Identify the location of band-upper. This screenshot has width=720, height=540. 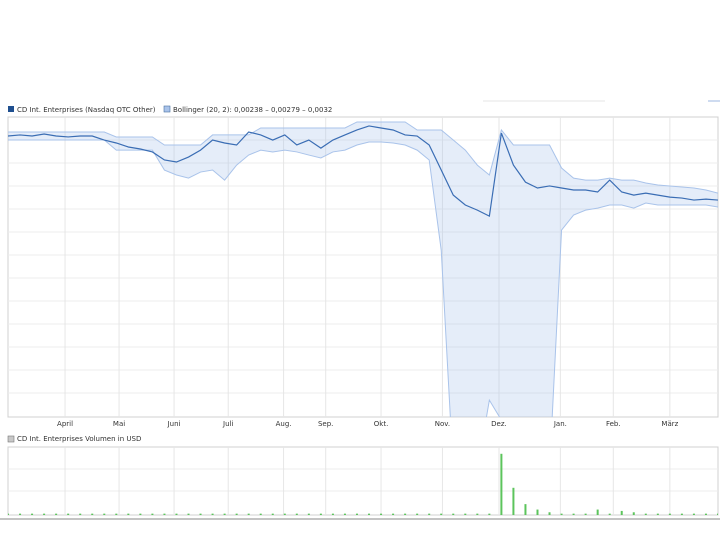
(363, 157).